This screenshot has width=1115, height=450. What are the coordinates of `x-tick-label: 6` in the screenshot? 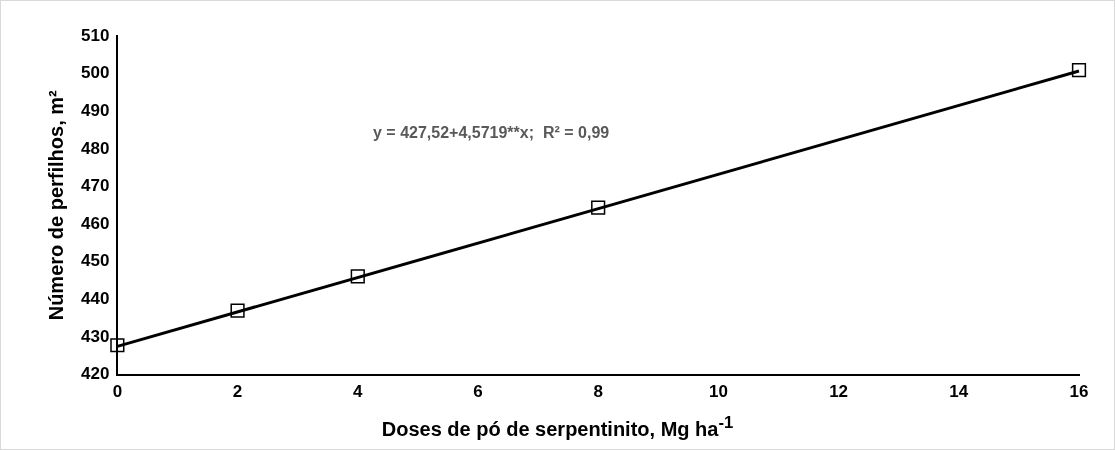 It's located at (478, 392).